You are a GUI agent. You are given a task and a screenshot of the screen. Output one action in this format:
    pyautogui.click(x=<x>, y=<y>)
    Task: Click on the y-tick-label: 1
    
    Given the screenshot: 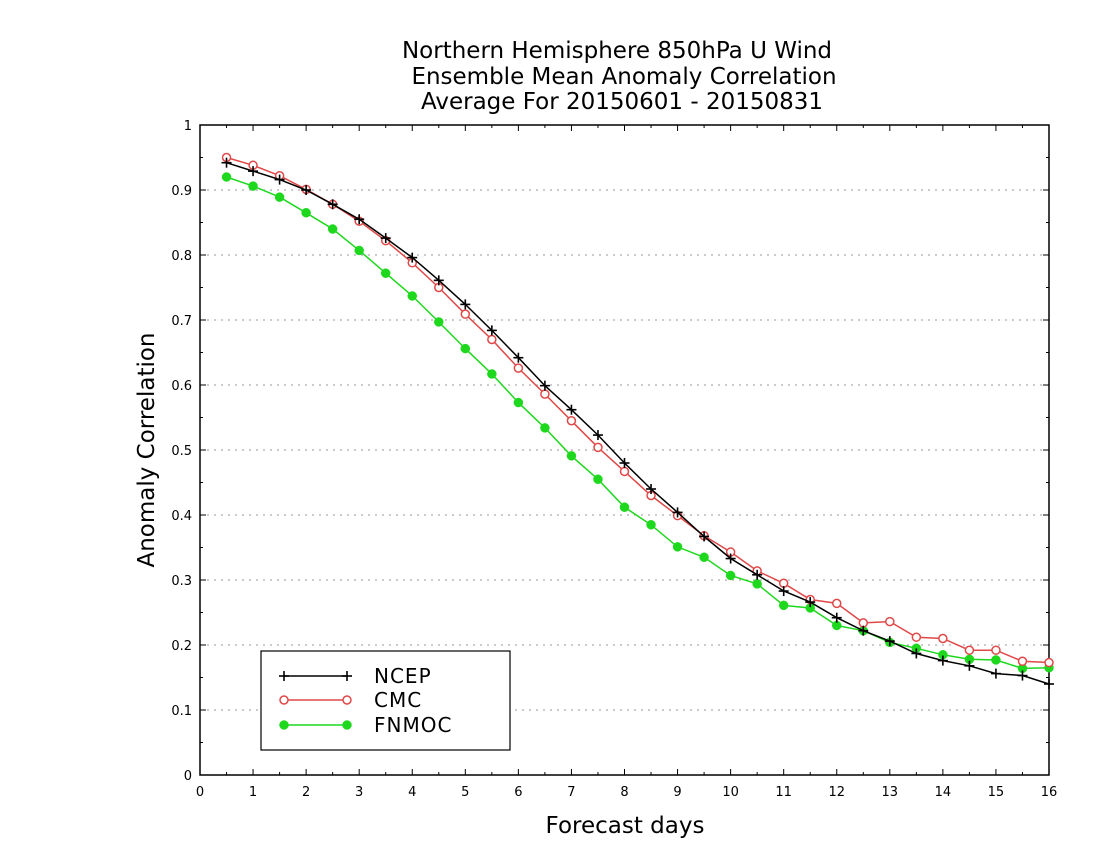 What is the action you would take?
    pyautogui.click(x=188, y=126)
    